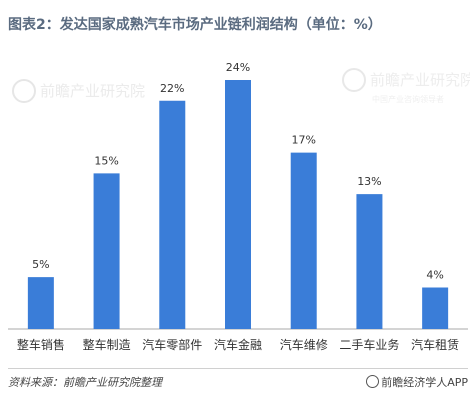 Image resolution: width=476 pixels, height=402 pixels. I want to click on category-label-1: 整车销售, so click(41, 344).